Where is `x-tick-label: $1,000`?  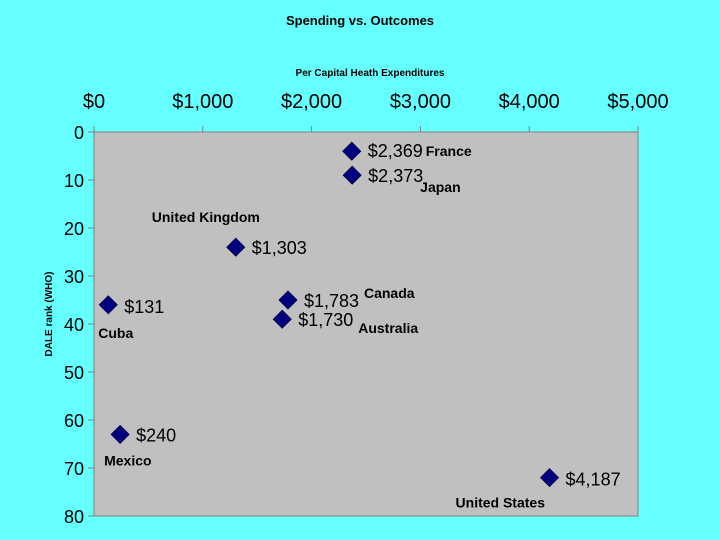
x-tick-label: $1,000 is located at coordinates (202, 102).